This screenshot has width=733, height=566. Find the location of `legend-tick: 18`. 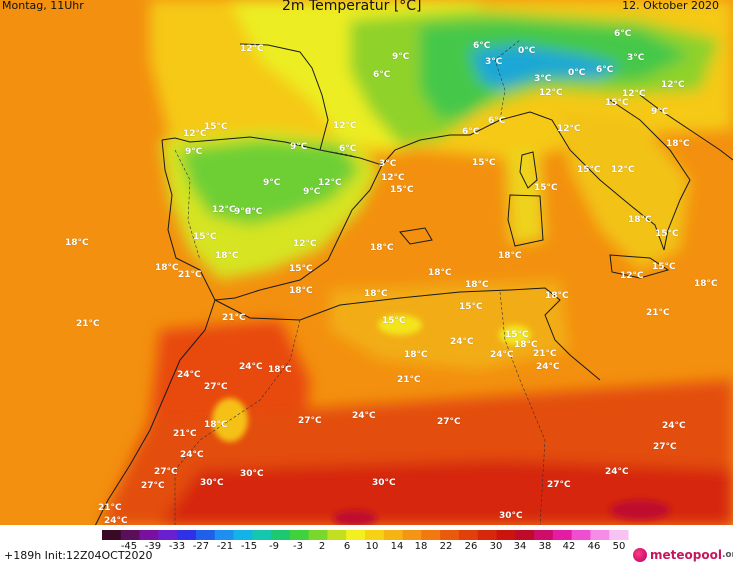

legend-tick: 18 is located at coordinates (421, 546).